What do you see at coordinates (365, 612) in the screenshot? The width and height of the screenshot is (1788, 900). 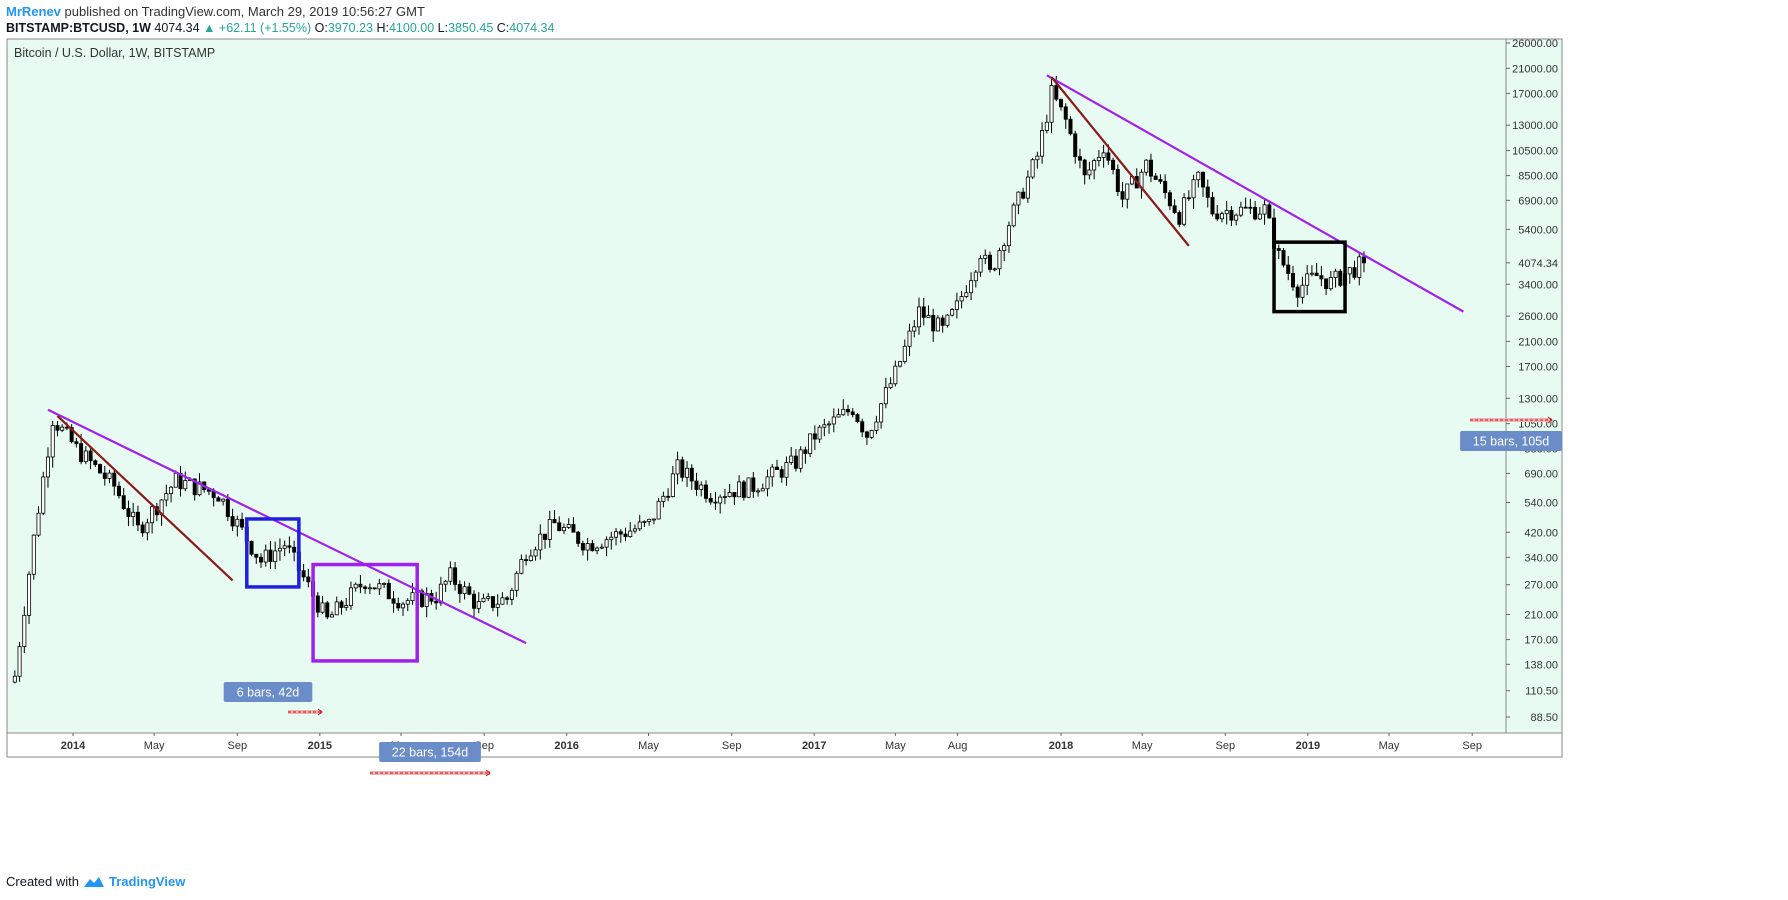 I see `purple-range-box` at bounding box center [365, 612].